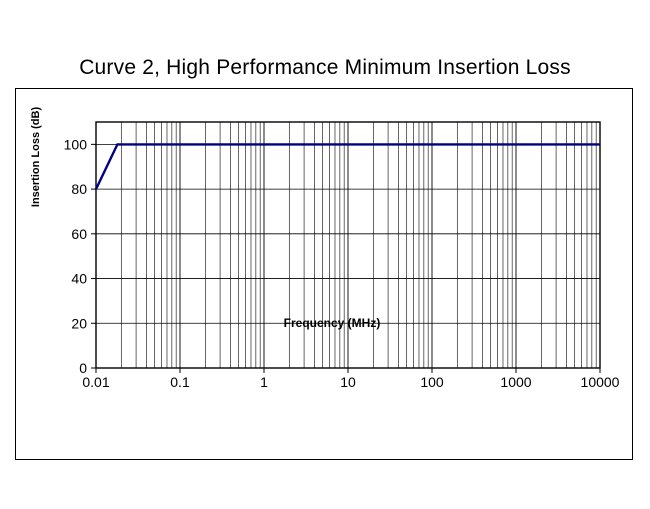 The image size is (650, 509). Describe the element at coordinates (332, 323) in the screenshot. I see `x-axis-label: Frequency (MHz)` at that location.